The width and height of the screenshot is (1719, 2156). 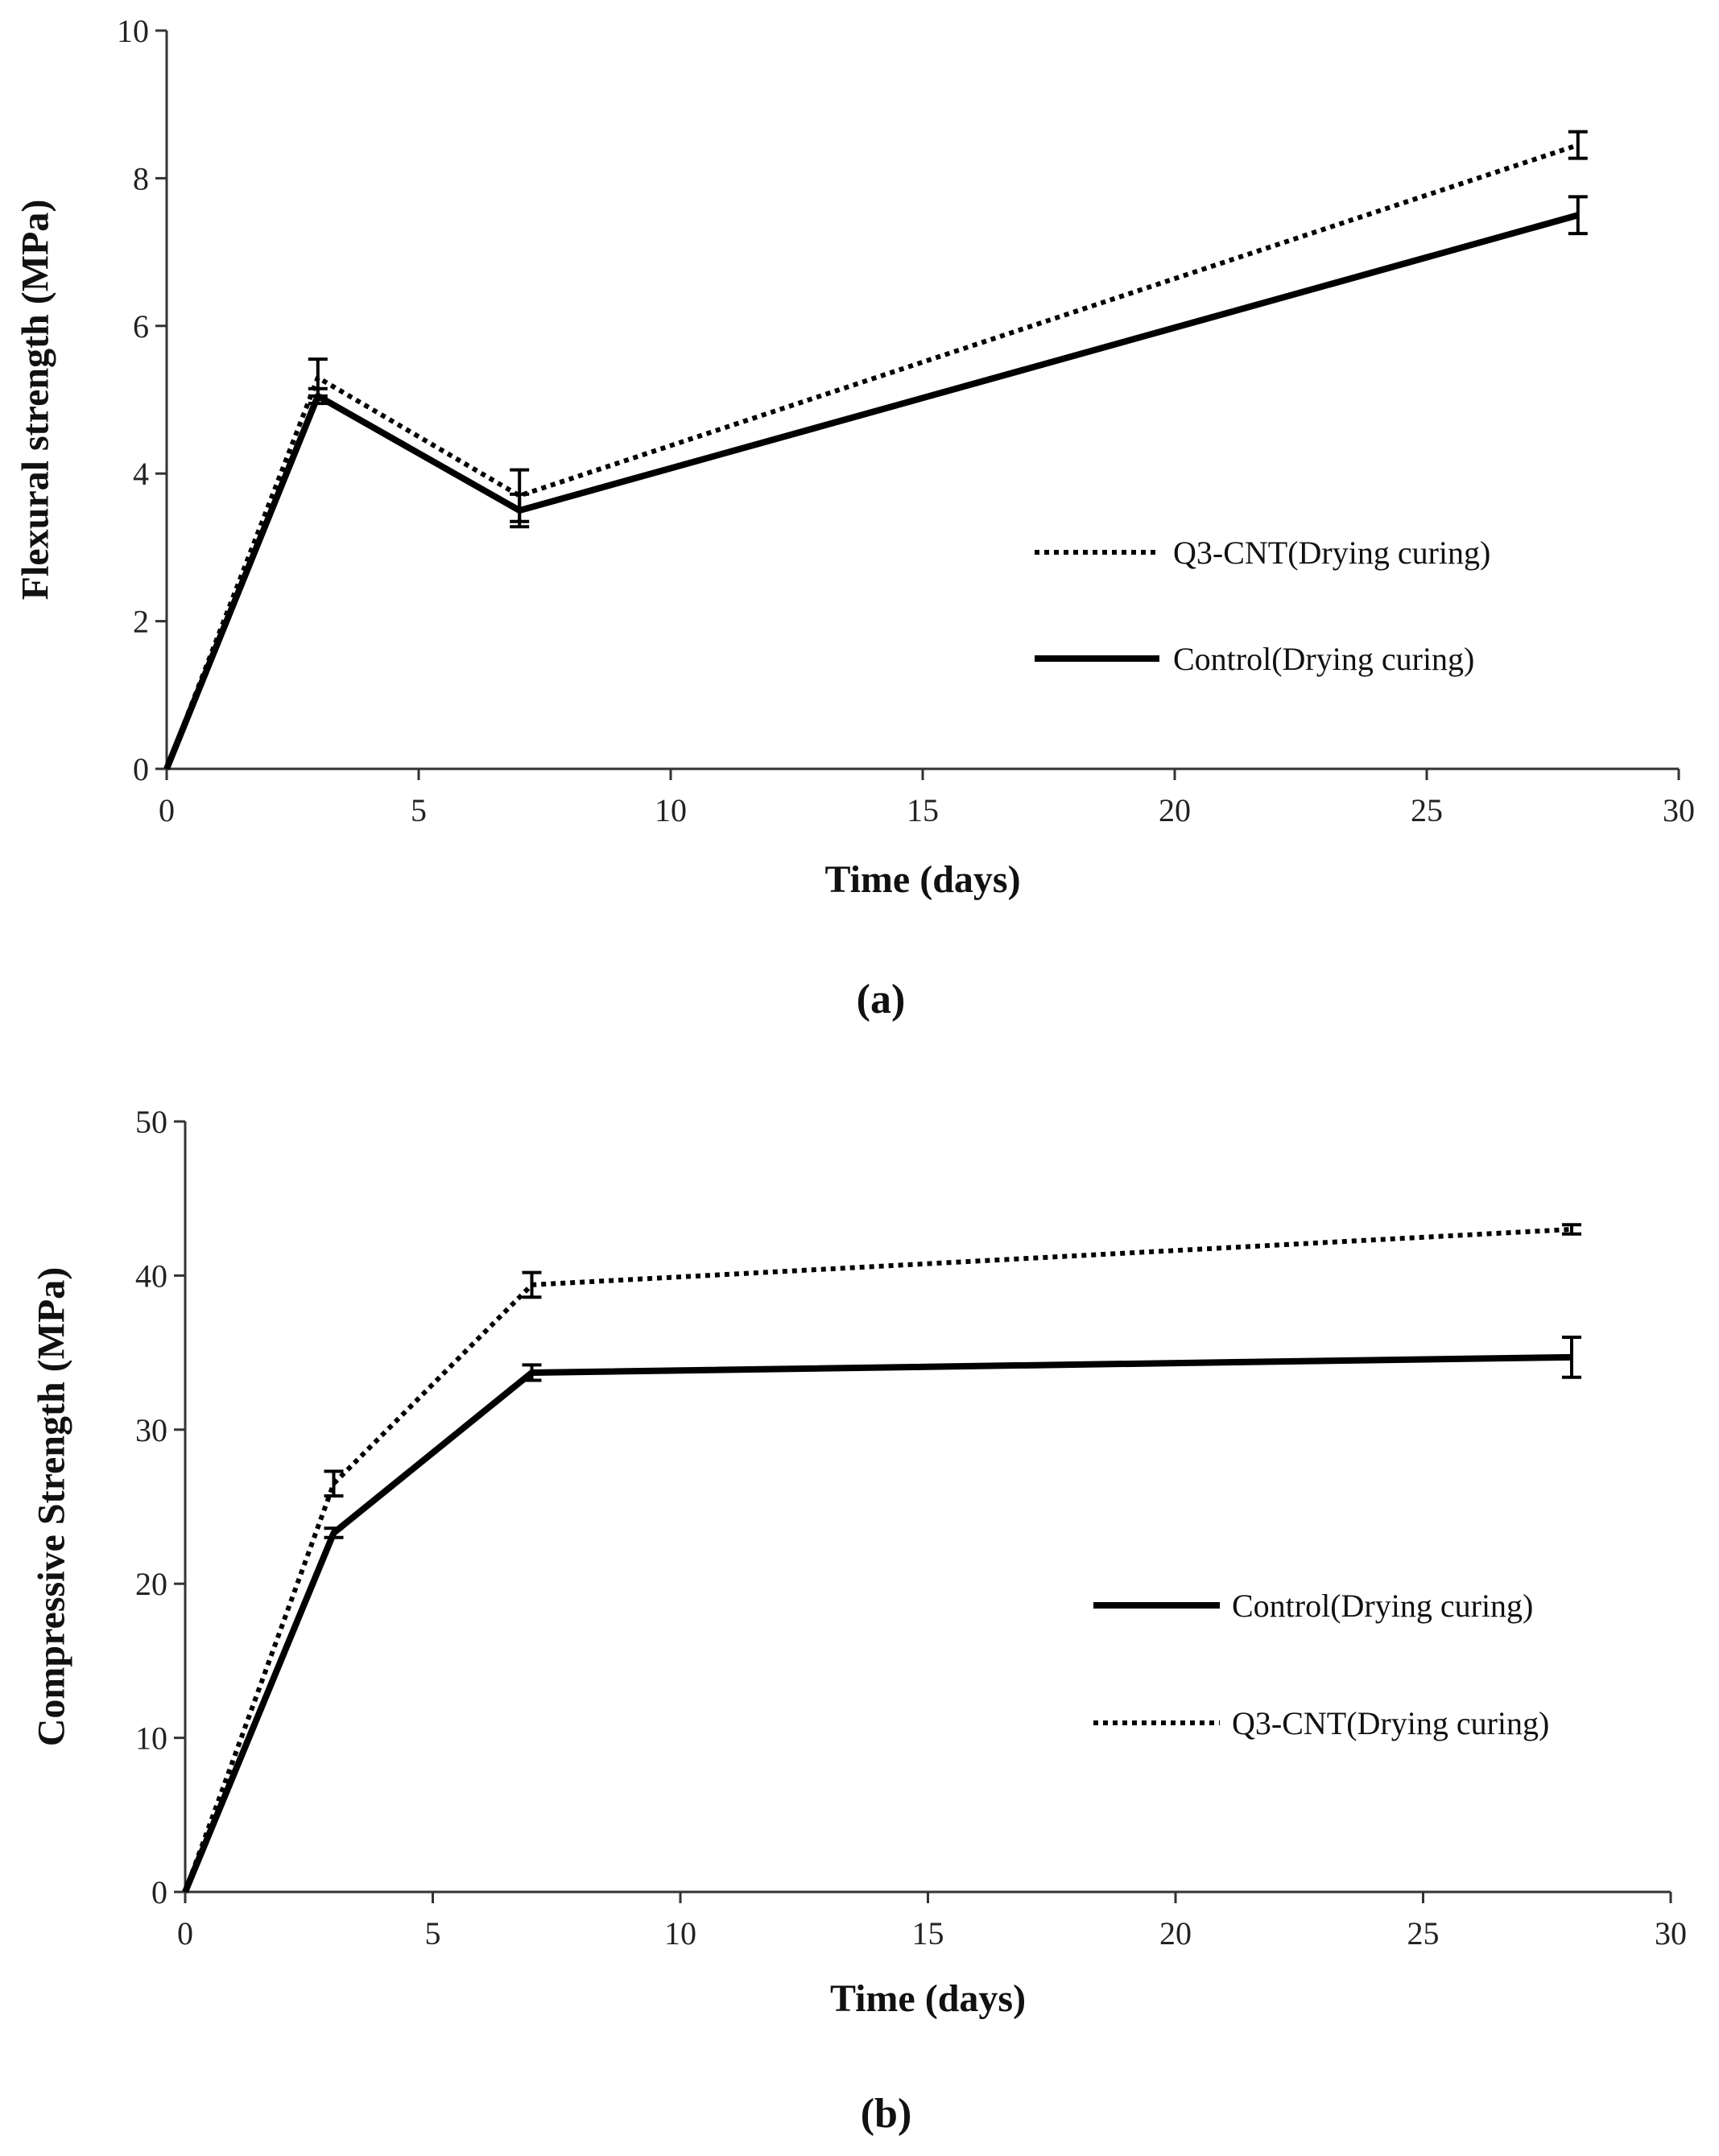 What do you see at coordinates (141, 622) in the screenshot?
I see `y-tick-label: 2` at bounding box center [141, 622].